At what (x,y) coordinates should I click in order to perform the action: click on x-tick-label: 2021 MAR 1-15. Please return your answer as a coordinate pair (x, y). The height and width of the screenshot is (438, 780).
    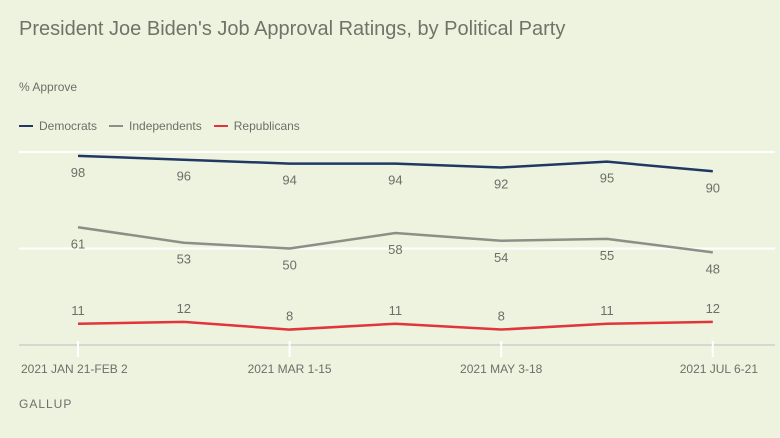
    Looking at the image, I should click on (290, 369).